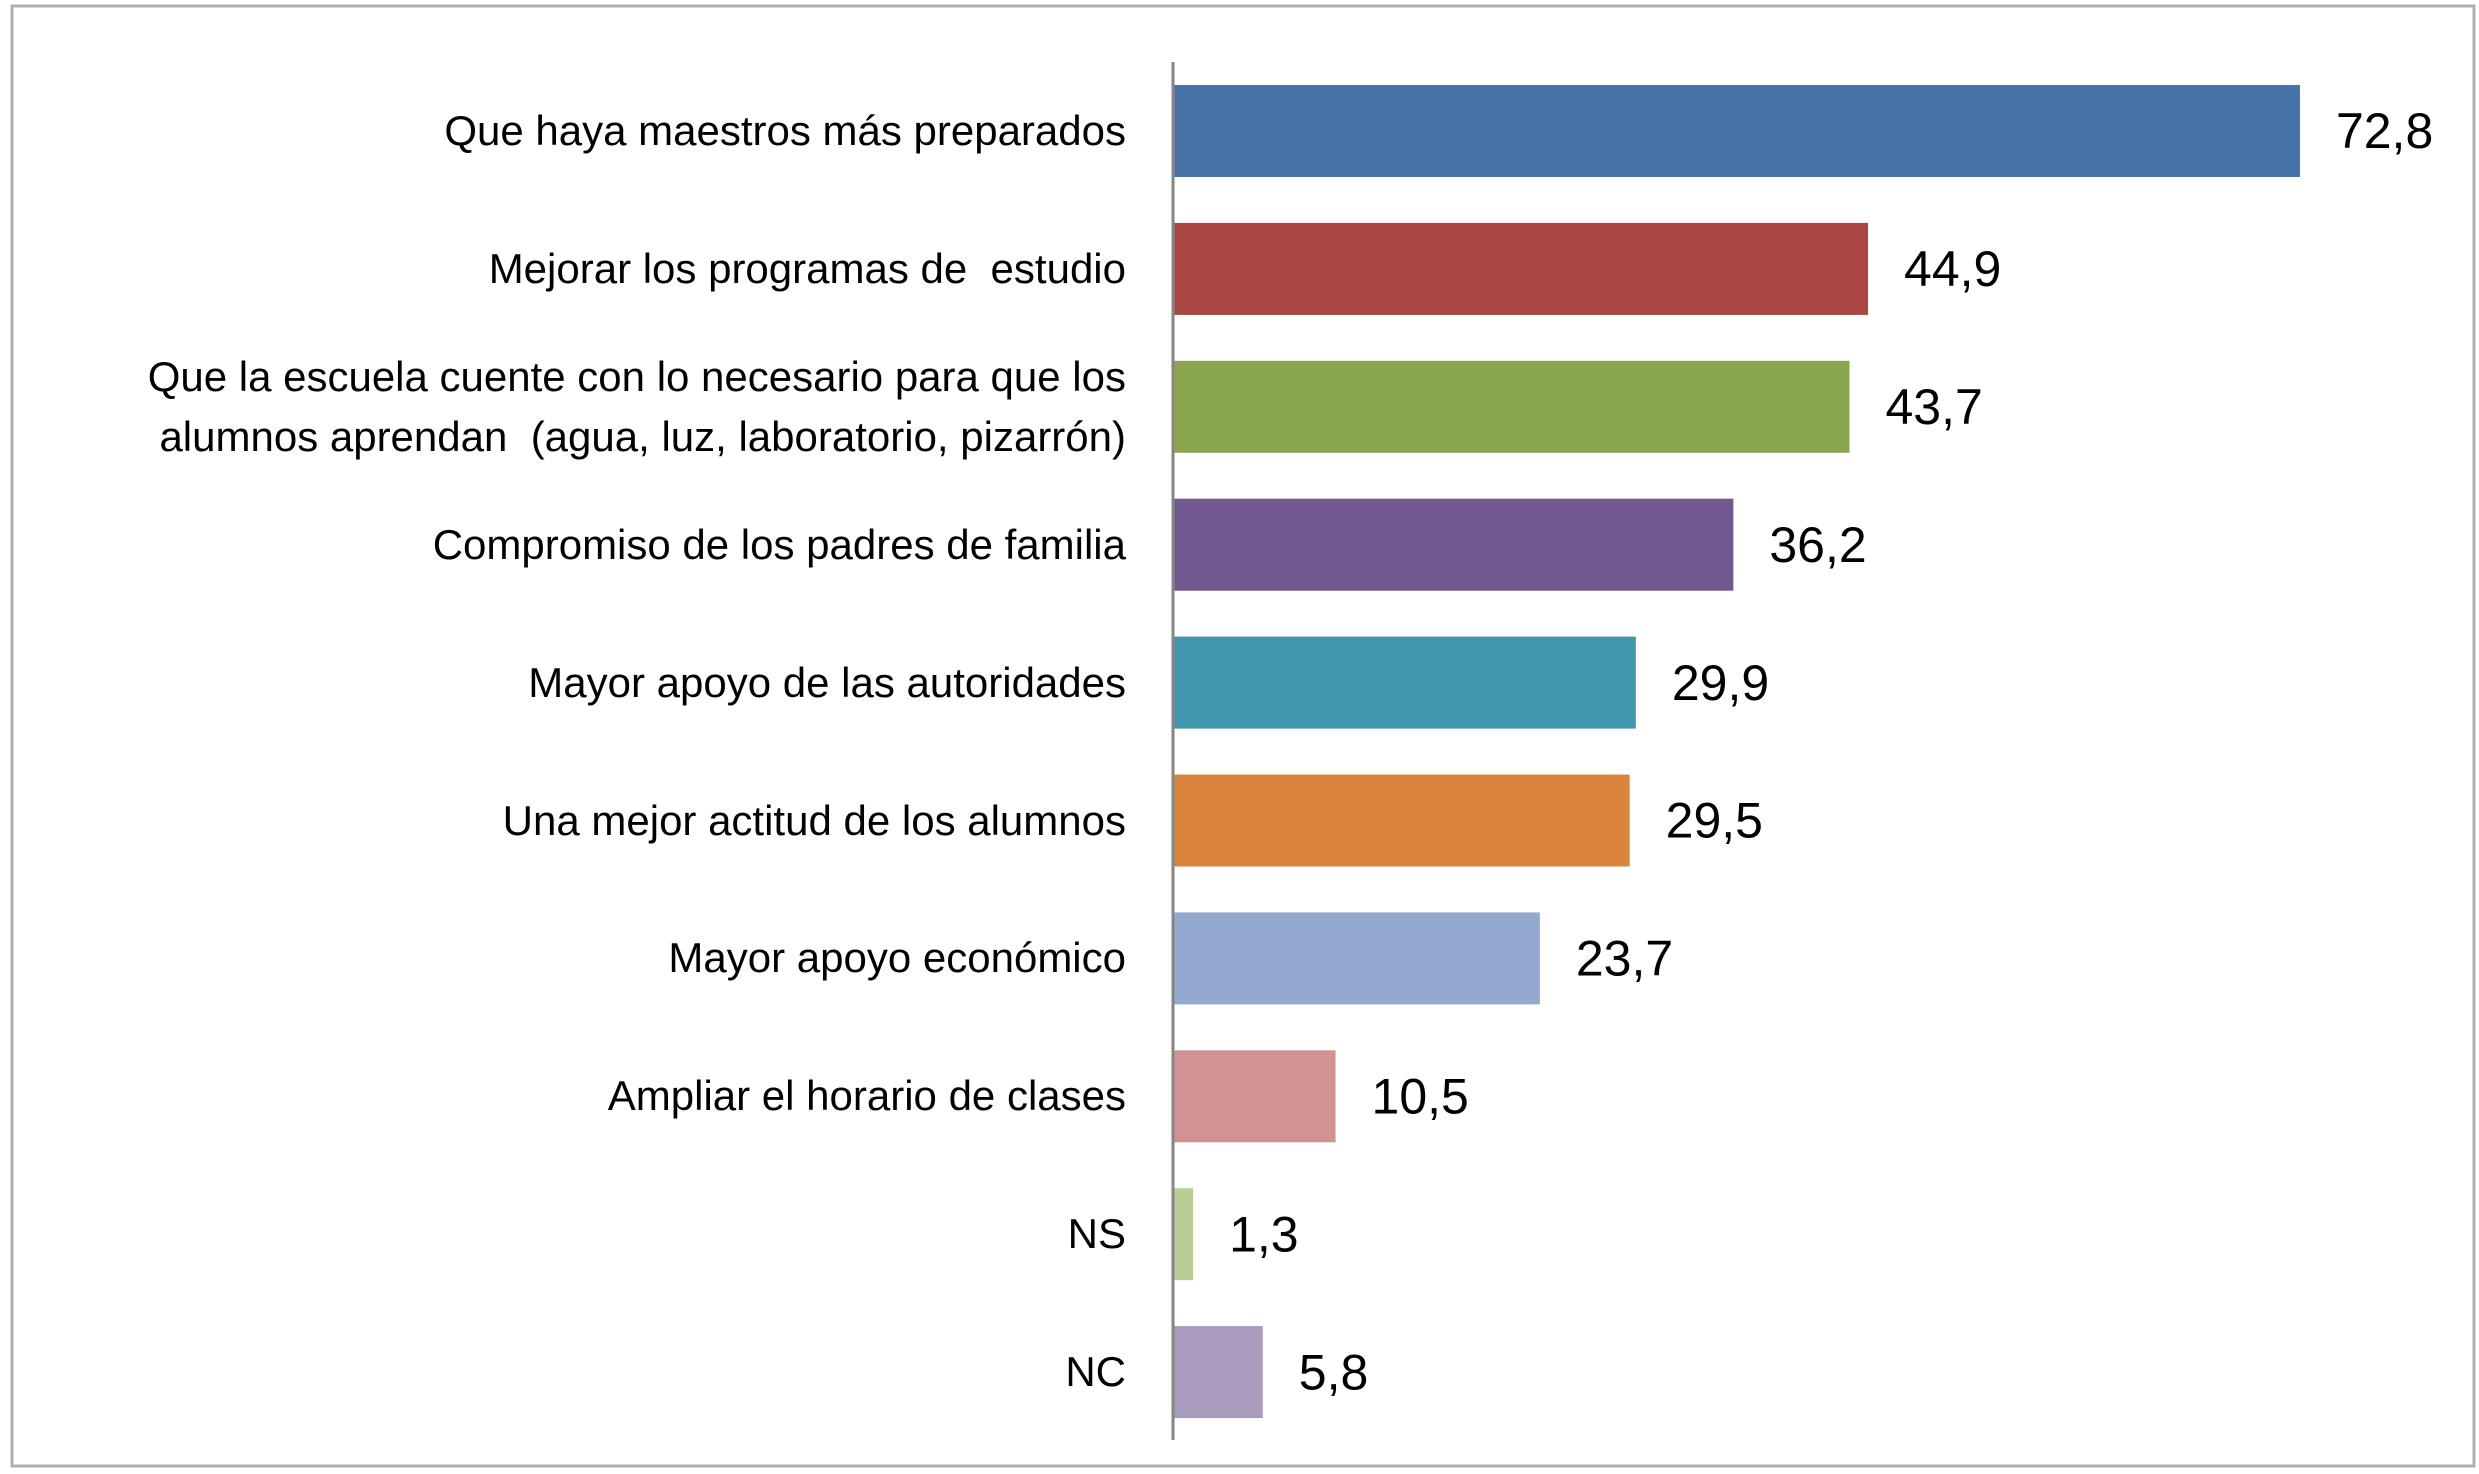 The width and height of the screenshot is (2479, 1474). I want to click on category-label-box: Mejorar los programas de estudio, so click(807, 268).